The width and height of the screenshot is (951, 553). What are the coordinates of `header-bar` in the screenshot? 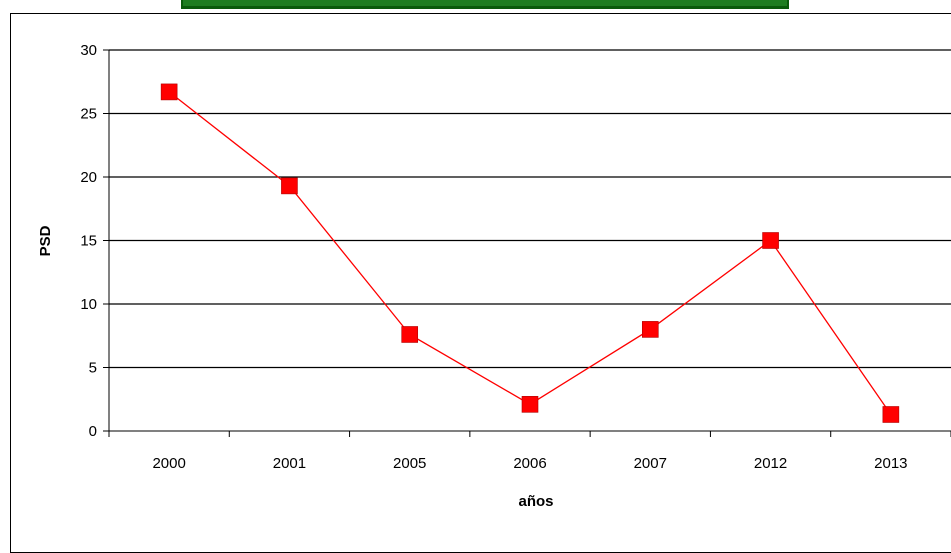 It's located at (485, 4).